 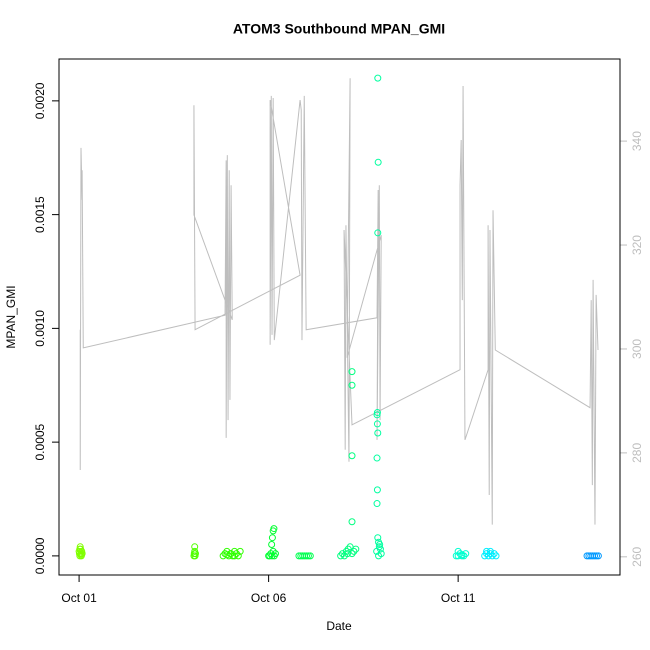 I want to click on y2-tick-label: 340, so click(x=637, y=141).